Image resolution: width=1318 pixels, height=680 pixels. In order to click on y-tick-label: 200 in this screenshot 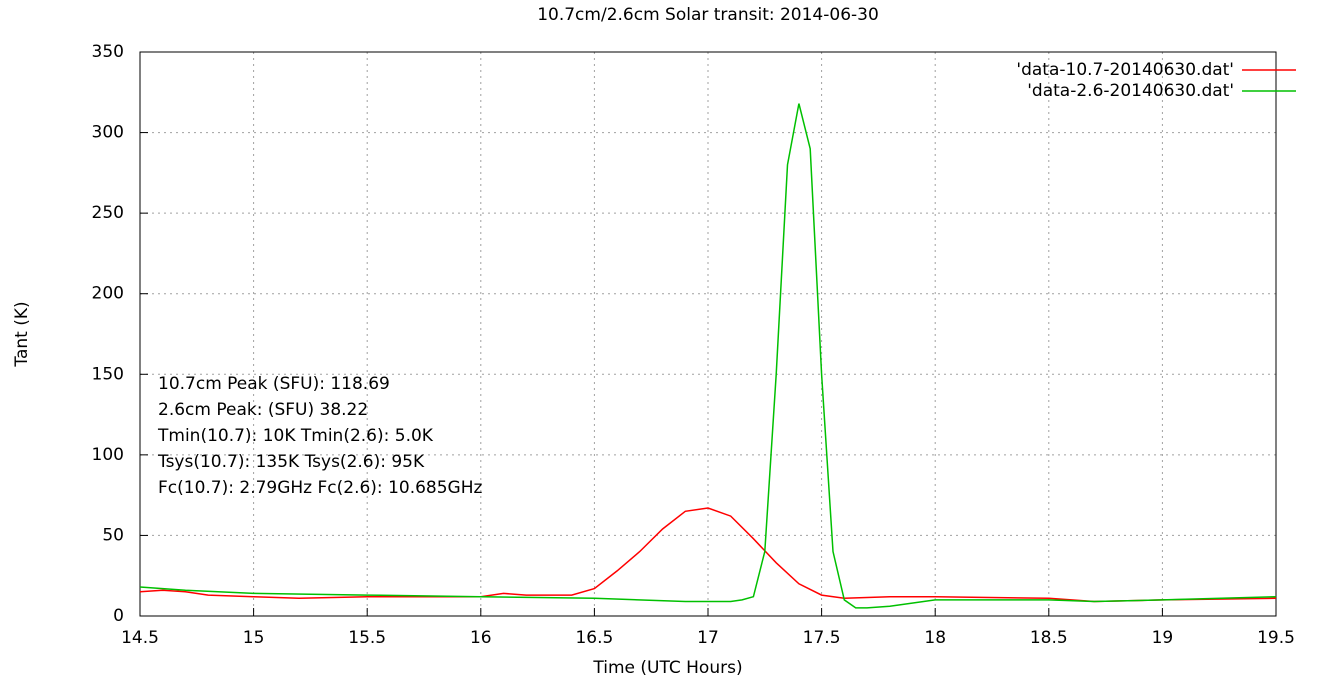, I will do `click(108, 294)`.